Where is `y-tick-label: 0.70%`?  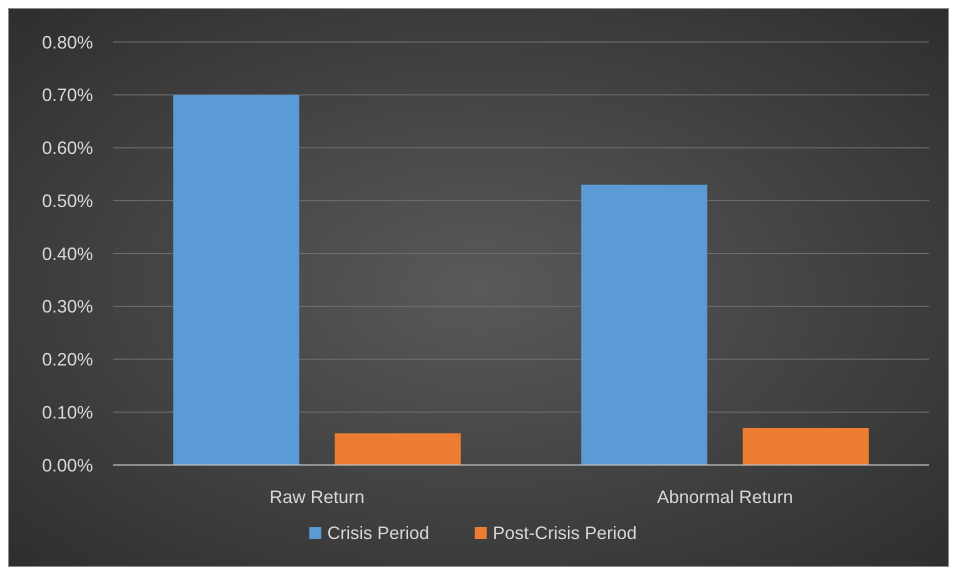 y-tick-label: 0.70% is located at coordinates (67, 95).